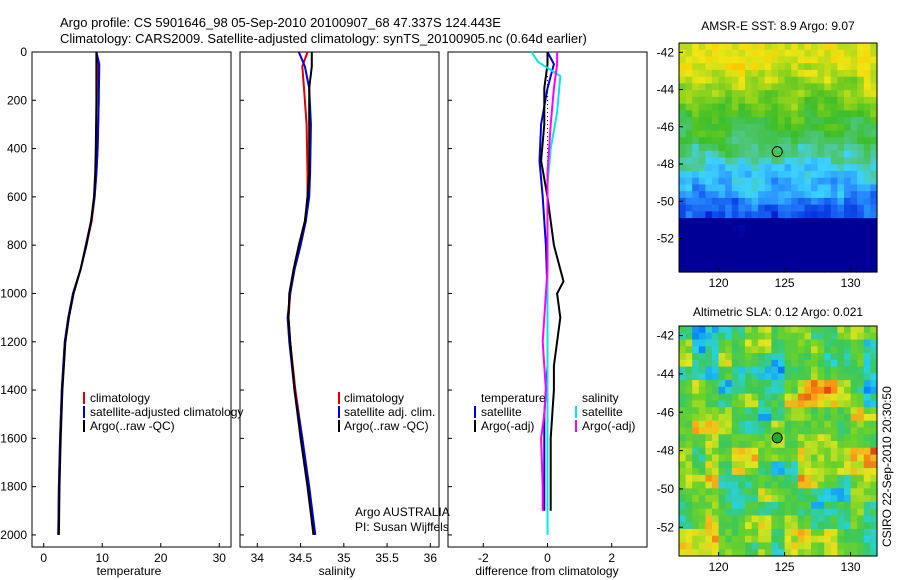 The width and height of the screenshot is (900, 580). I want to click on legend-label-argo: Argo(..raw -QC), so click(386, 426).